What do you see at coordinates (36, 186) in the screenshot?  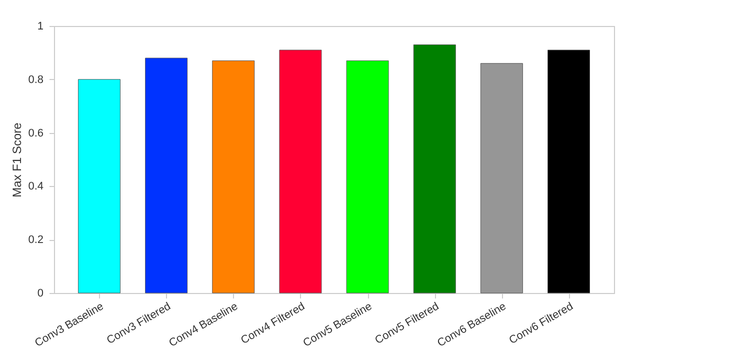 I see `y-tick-label: 0.4` at bounding box center [36, 186].